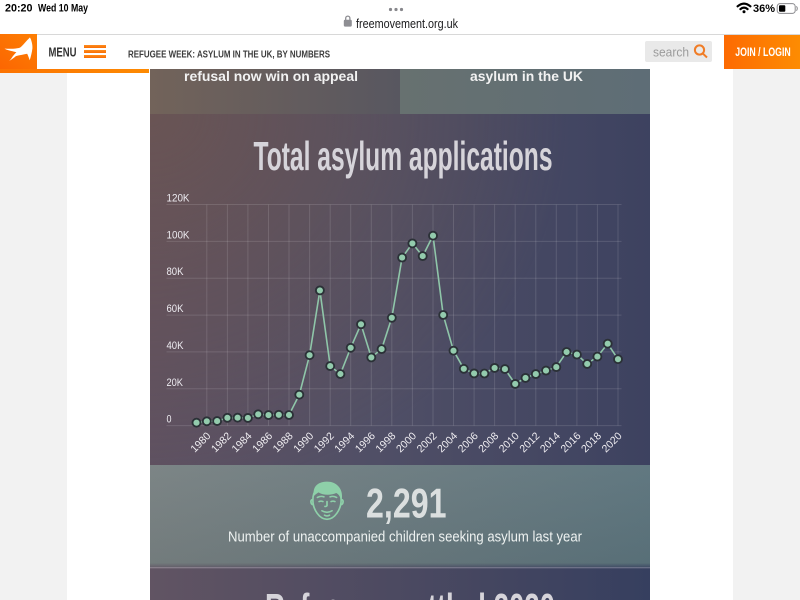 This screenshot has width=800, height=600. I want to click on svg-text: Refugees settled 2020, so click(410, 592).